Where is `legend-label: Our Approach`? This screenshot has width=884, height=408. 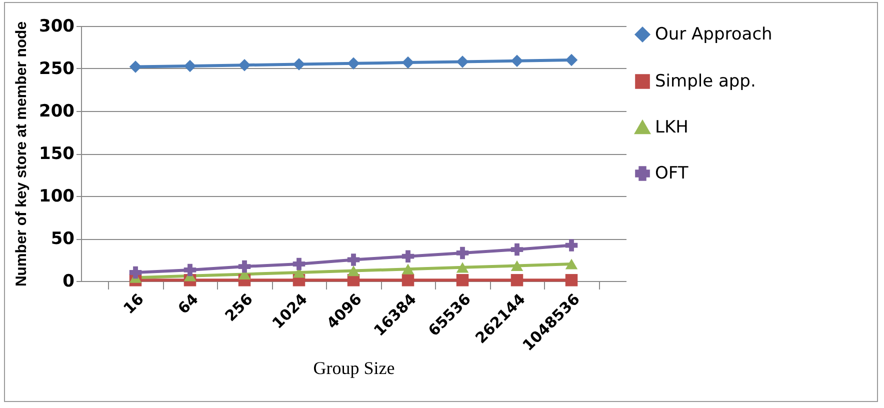 legend-label: Our Approach is located at coordinates (713, 34).